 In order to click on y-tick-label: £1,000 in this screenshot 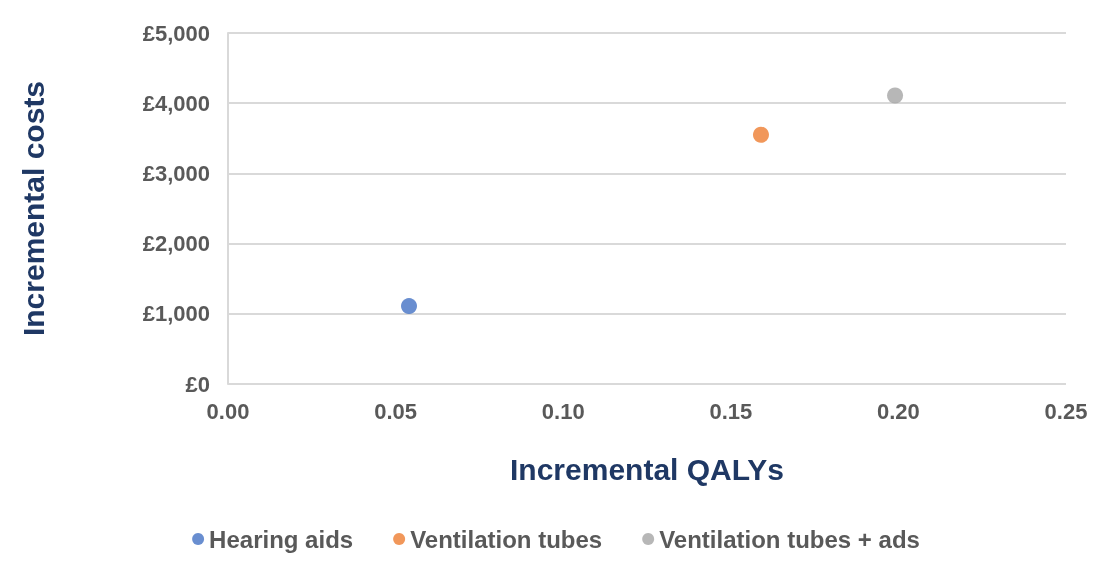, I will do `click(176, 314)`.